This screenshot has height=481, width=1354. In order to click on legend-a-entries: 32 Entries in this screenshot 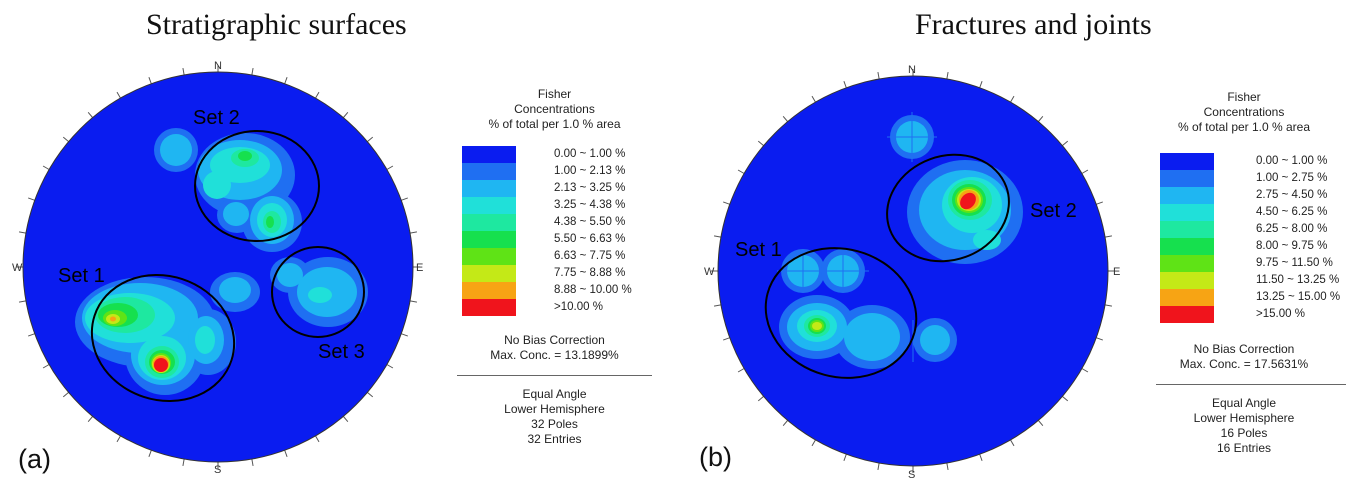, I will do `click(554, 439)`.